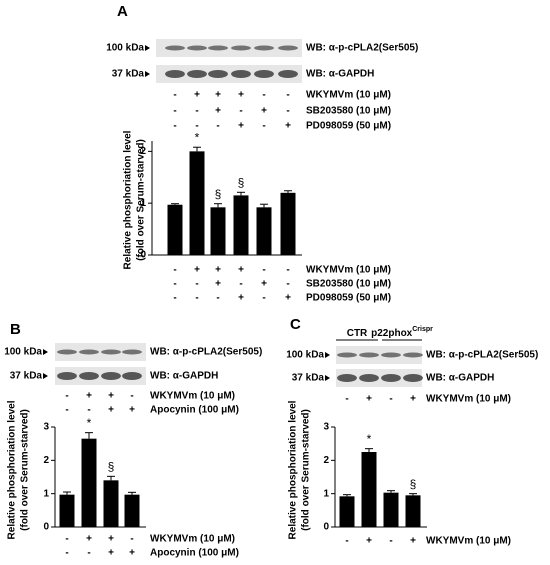 The width and height of the screenshot is (550, 565). I want to click on group-name: CTR, so click(357, 333).